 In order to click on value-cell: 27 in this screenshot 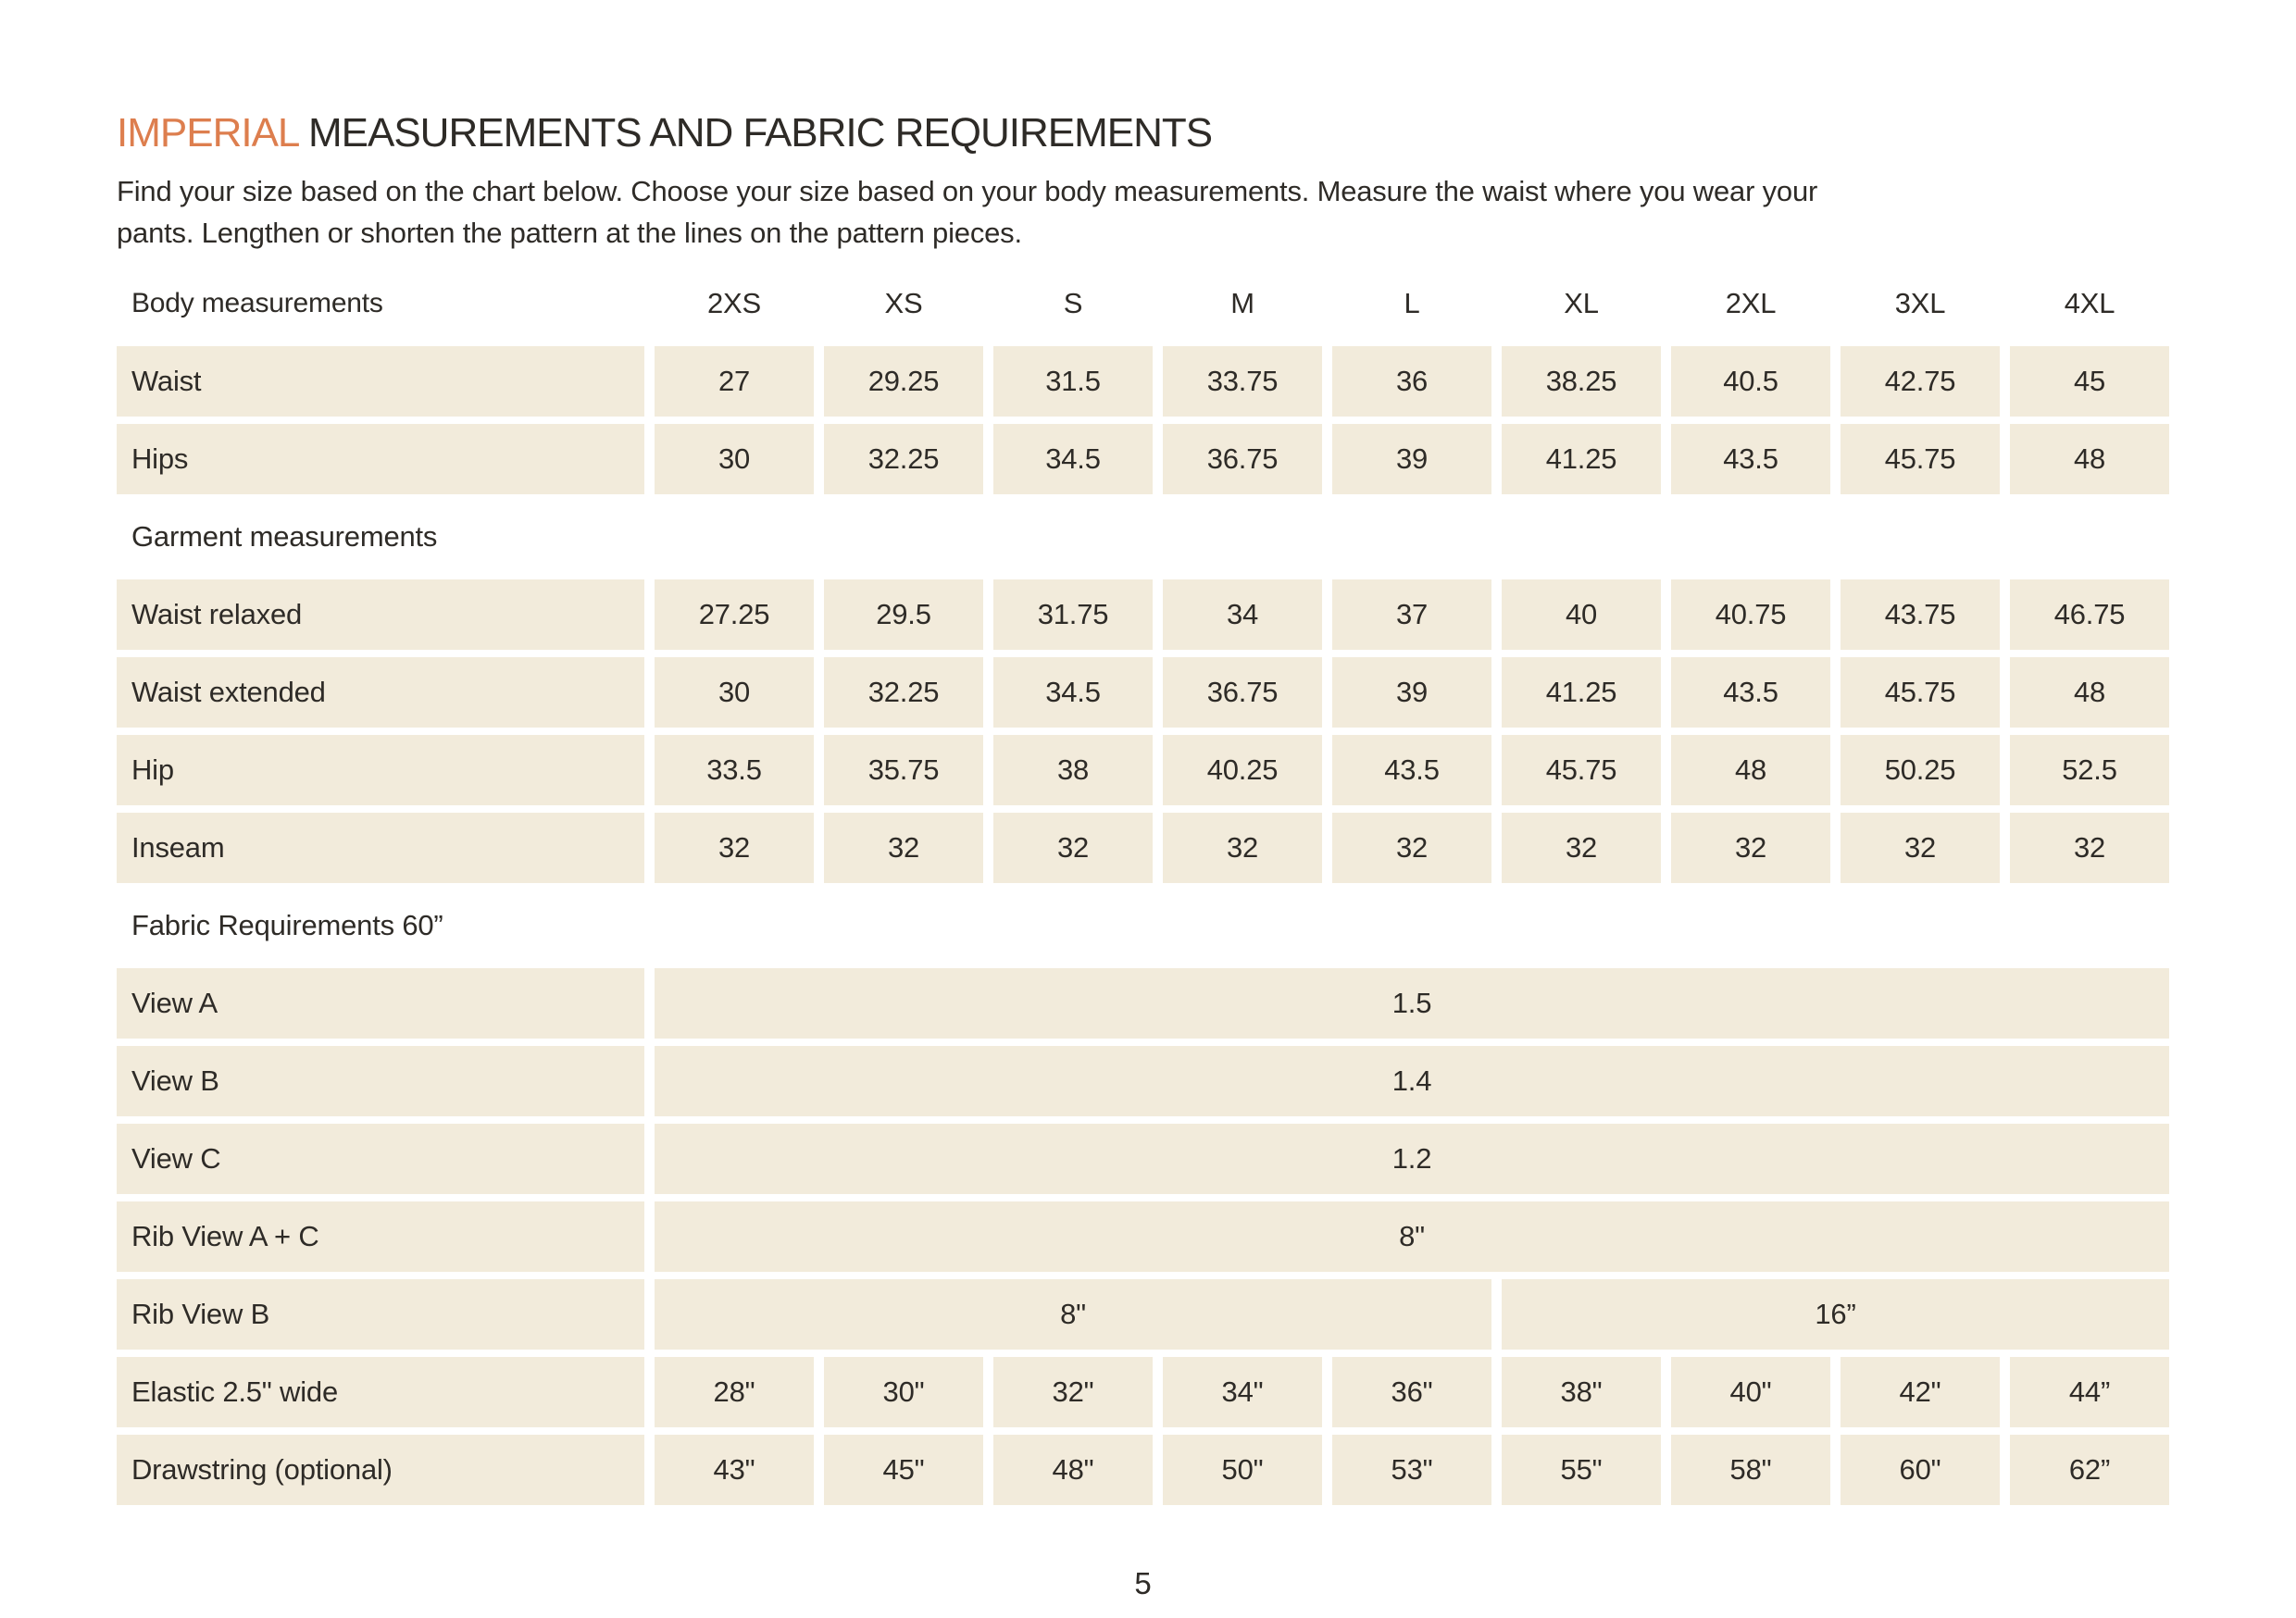, I will do `click(734, 381)`.